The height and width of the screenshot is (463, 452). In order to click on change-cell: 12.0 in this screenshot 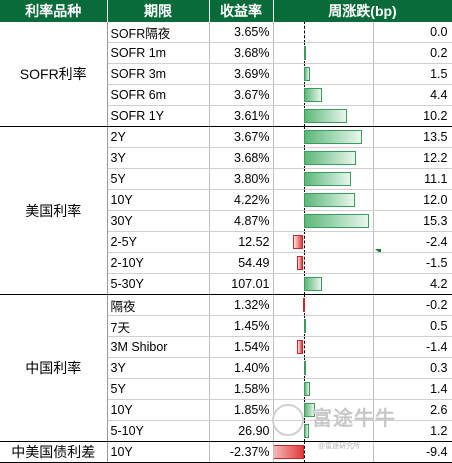, I will do `click(412, 200)`.